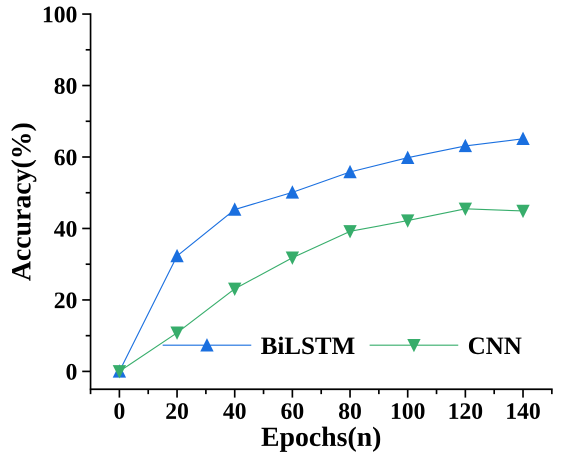 The image size is (566, 469). Describe the element at coordinates (408, 411) in the screenshot. I see `x-tick-label: 100` at that location.